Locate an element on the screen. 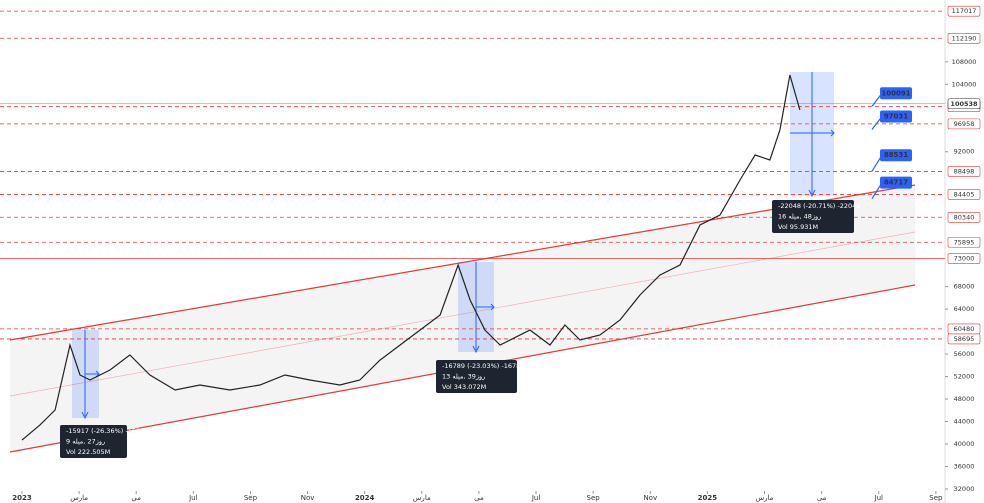  level-label: 117017 is located at coordinates (964, 11).